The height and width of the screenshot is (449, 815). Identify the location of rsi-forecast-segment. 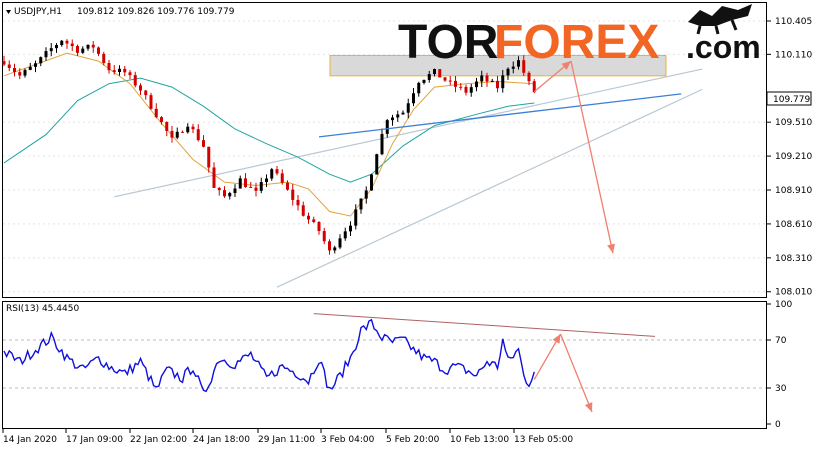
(576, 373).